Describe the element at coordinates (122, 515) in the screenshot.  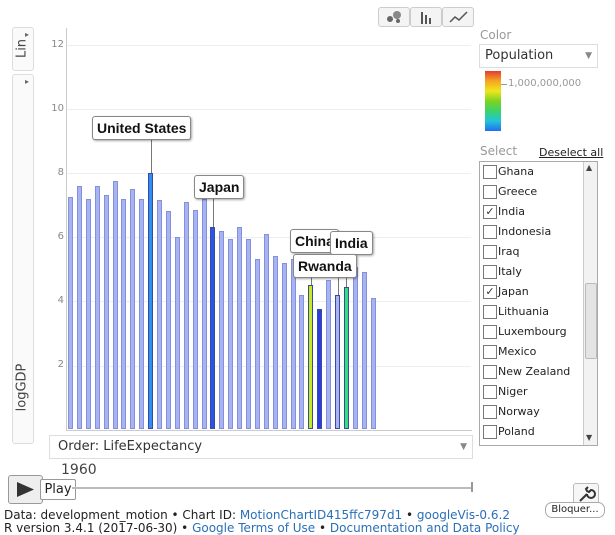
I see `footer-data-text: Data: development_motion • Chart ID:` at that location.